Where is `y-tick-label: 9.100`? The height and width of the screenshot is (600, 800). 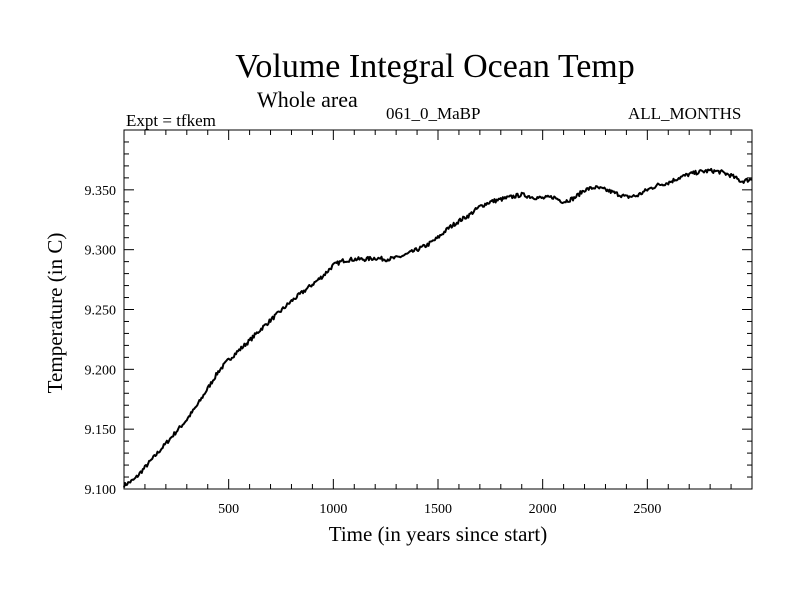 y-tick-label: 9.100 is located at coordinates (101, 490).